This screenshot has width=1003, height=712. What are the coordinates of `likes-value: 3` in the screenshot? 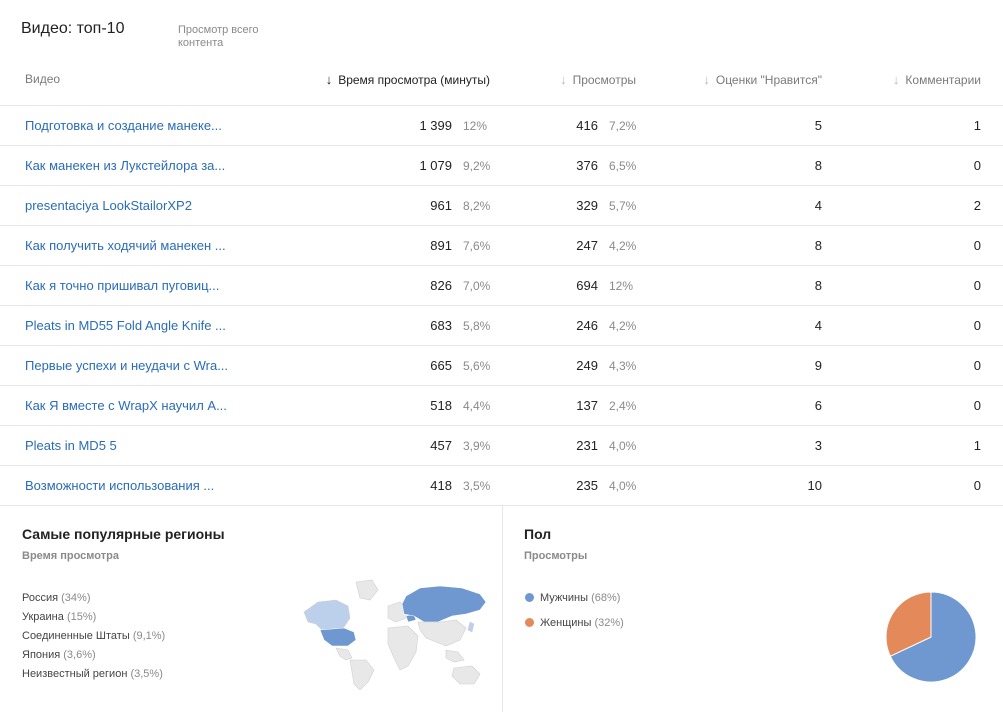 It's located at (818, 445).